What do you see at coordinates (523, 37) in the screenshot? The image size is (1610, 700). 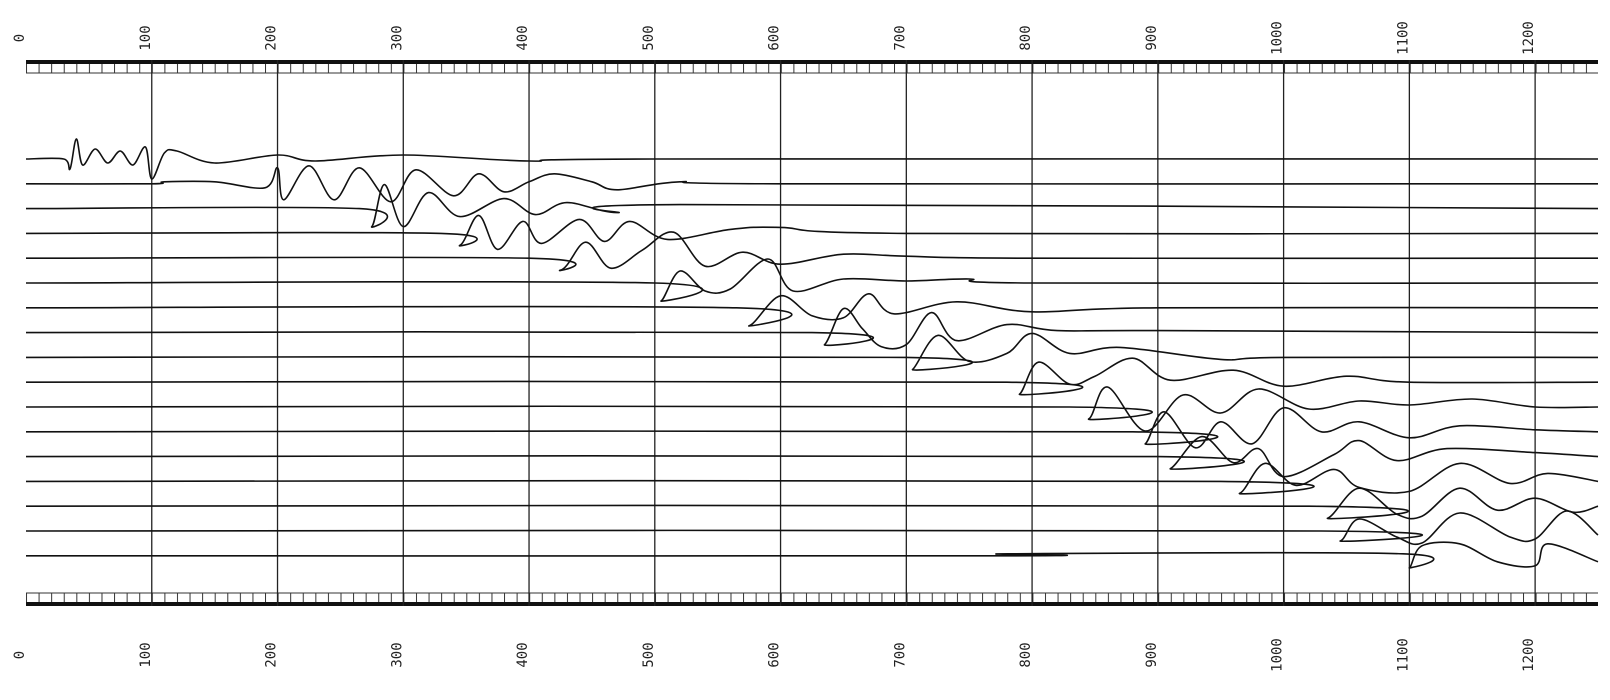 I see `x-tick-label-top: 400` at bounding box center [523, 37].